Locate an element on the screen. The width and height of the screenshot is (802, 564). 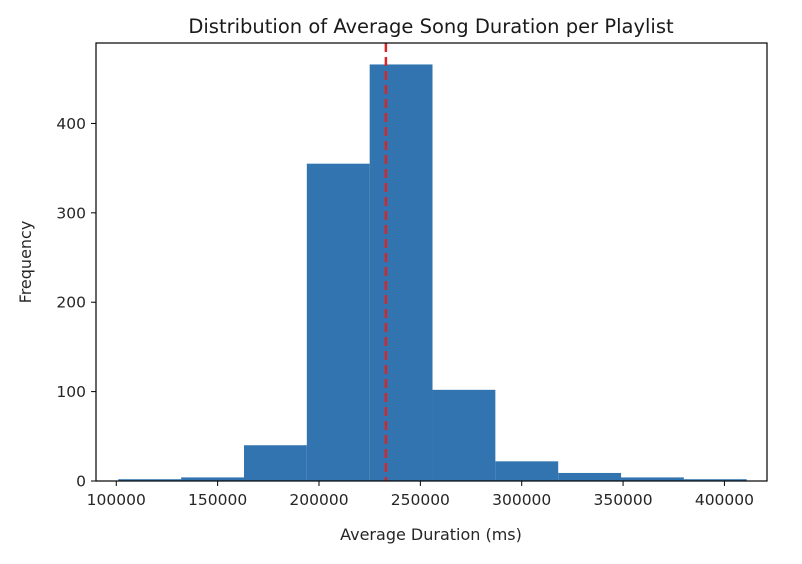
x-tick-label-1: 150000 is located at coordinates (217, 500).